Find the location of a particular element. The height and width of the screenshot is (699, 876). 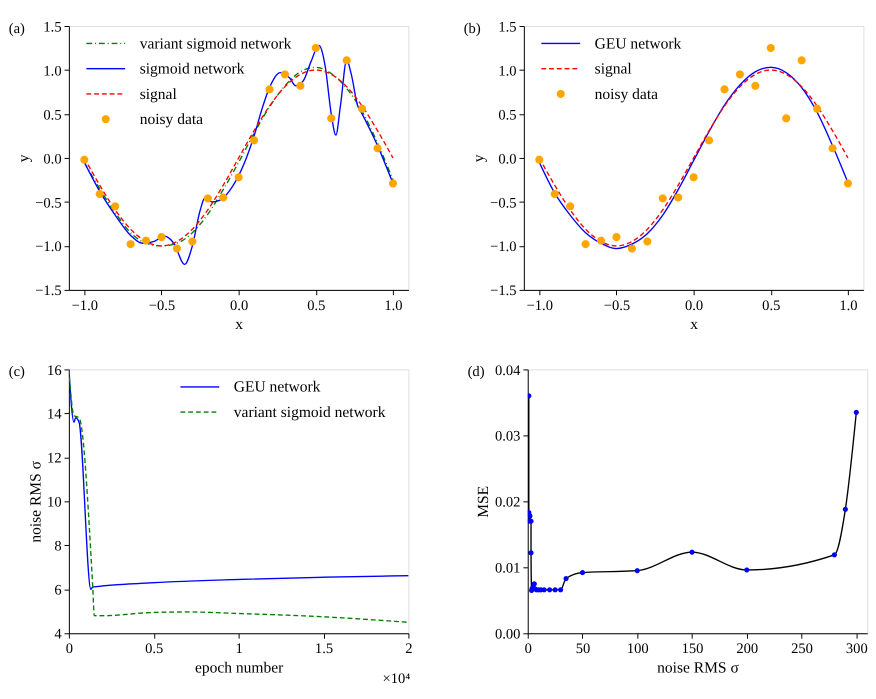

x-tick-label: 1 is located at coordinates (239, 649).